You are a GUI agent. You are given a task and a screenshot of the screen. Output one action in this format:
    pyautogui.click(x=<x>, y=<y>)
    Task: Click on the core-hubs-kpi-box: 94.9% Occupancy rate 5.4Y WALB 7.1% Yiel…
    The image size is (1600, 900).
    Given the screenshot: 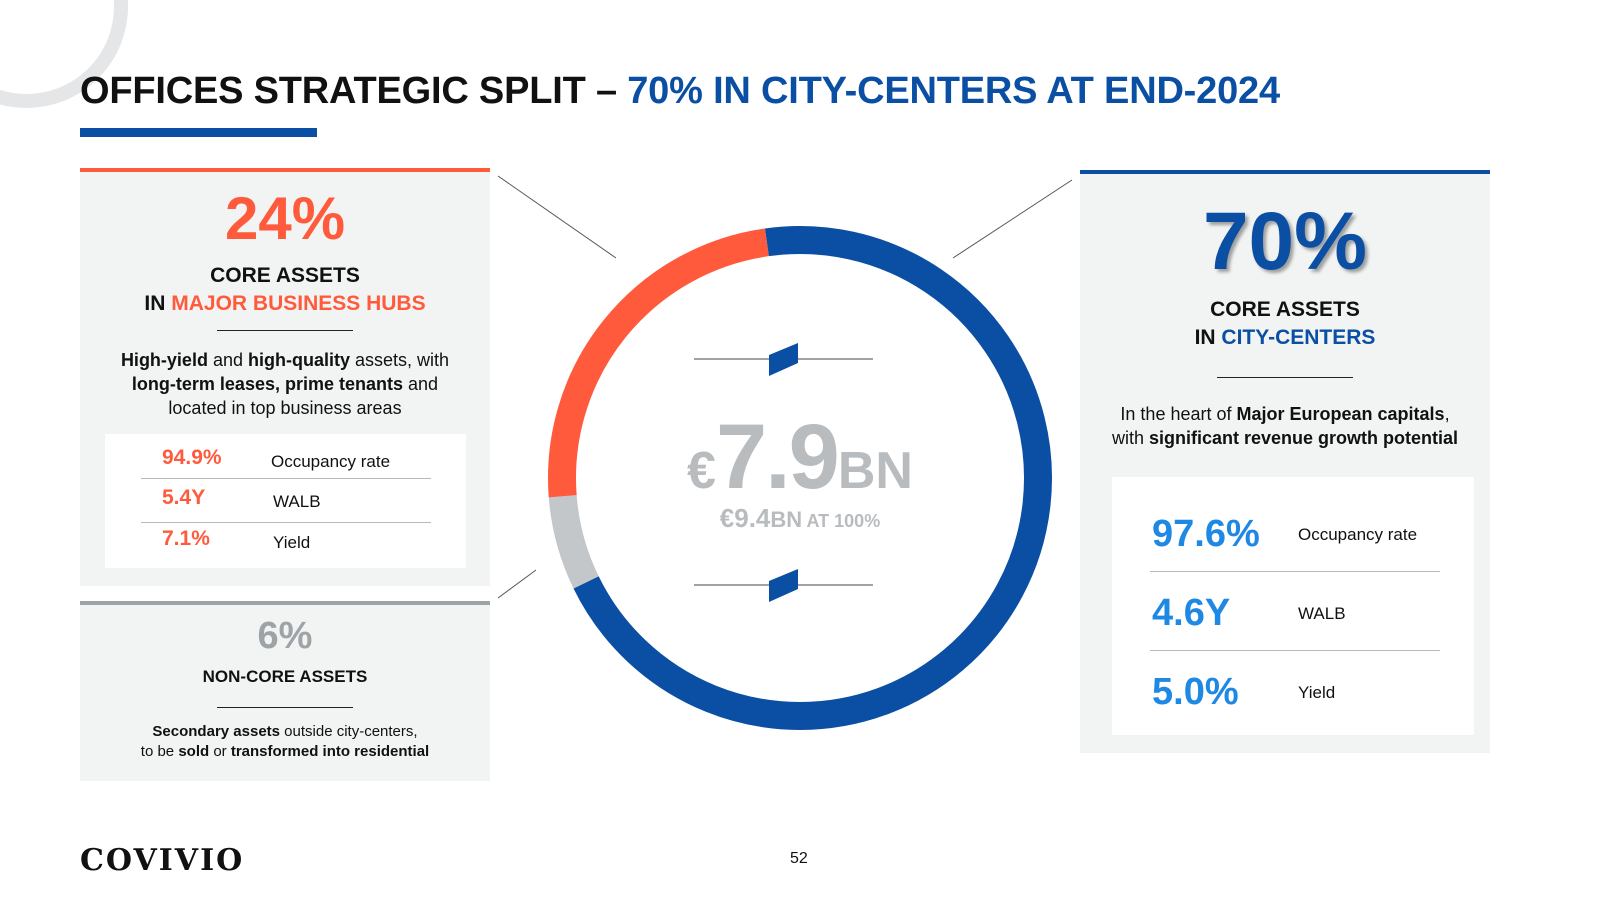 What is the action you would take?
    pyautogui.click(x=285, y=501)
    